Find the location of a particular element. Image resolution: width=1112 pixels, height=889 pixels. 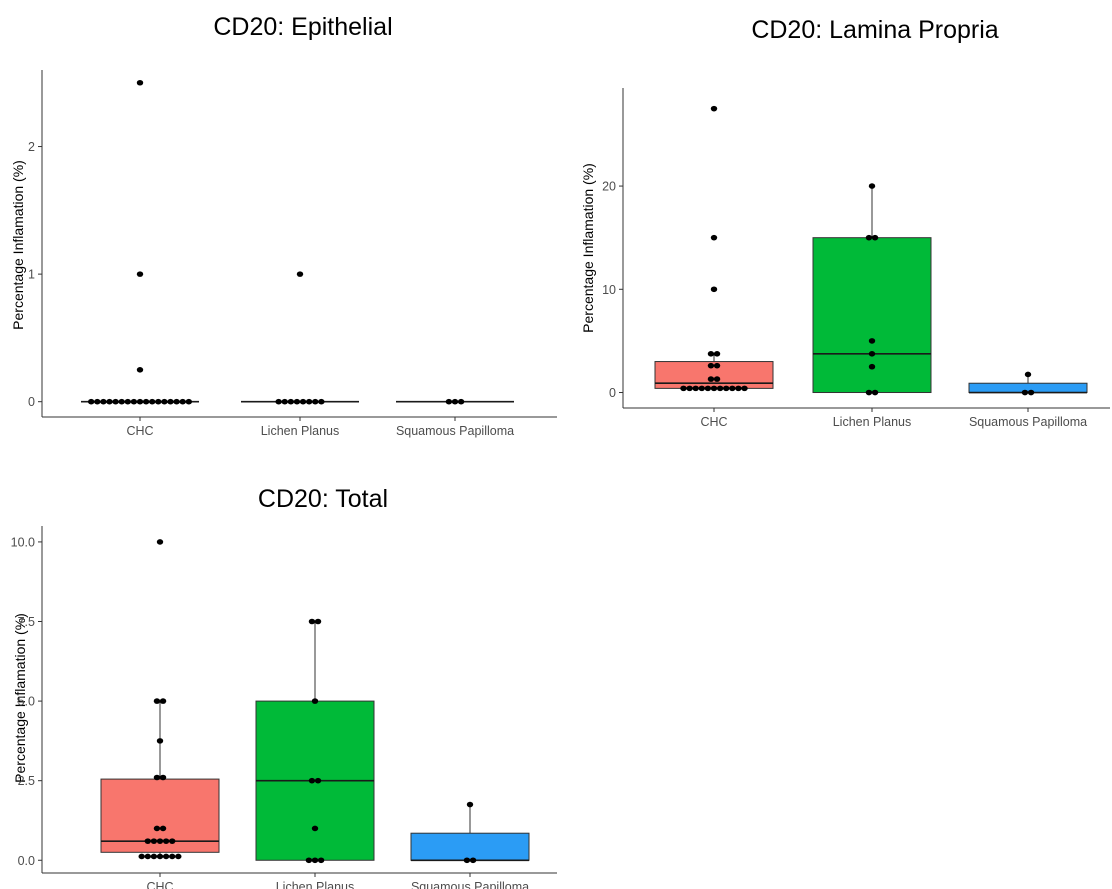

y-axis-label-epithelial: Percentage Inflamation (%) is located at coordinates (18, 245).